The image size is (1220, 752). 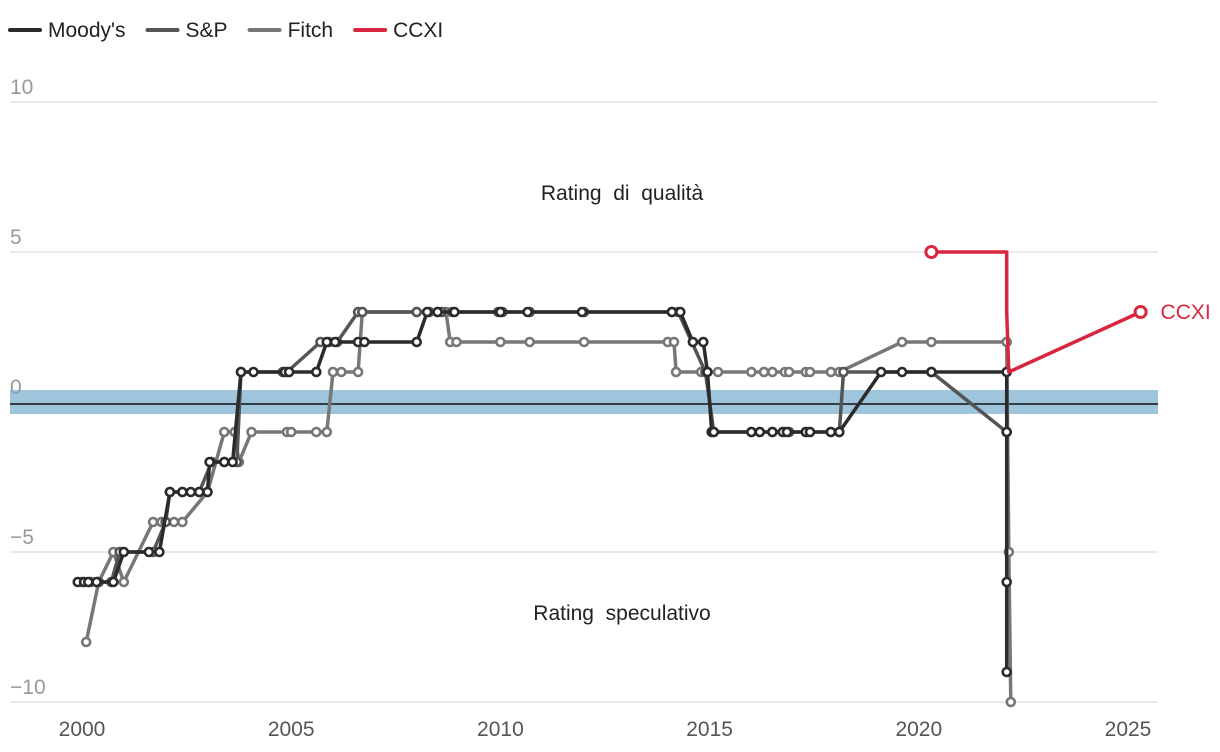 What do you see at coordinates (622, 193) in the screenshot?
I see `zone-label-upper: Rating di qualità` at bounding box center [622, 193].